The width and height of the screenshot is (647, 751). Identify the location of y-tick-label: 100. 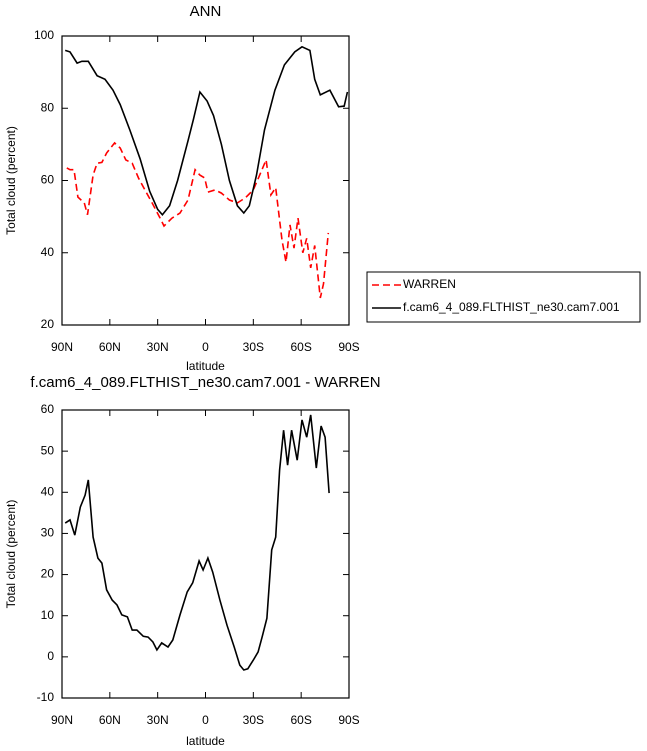
(44, 35).